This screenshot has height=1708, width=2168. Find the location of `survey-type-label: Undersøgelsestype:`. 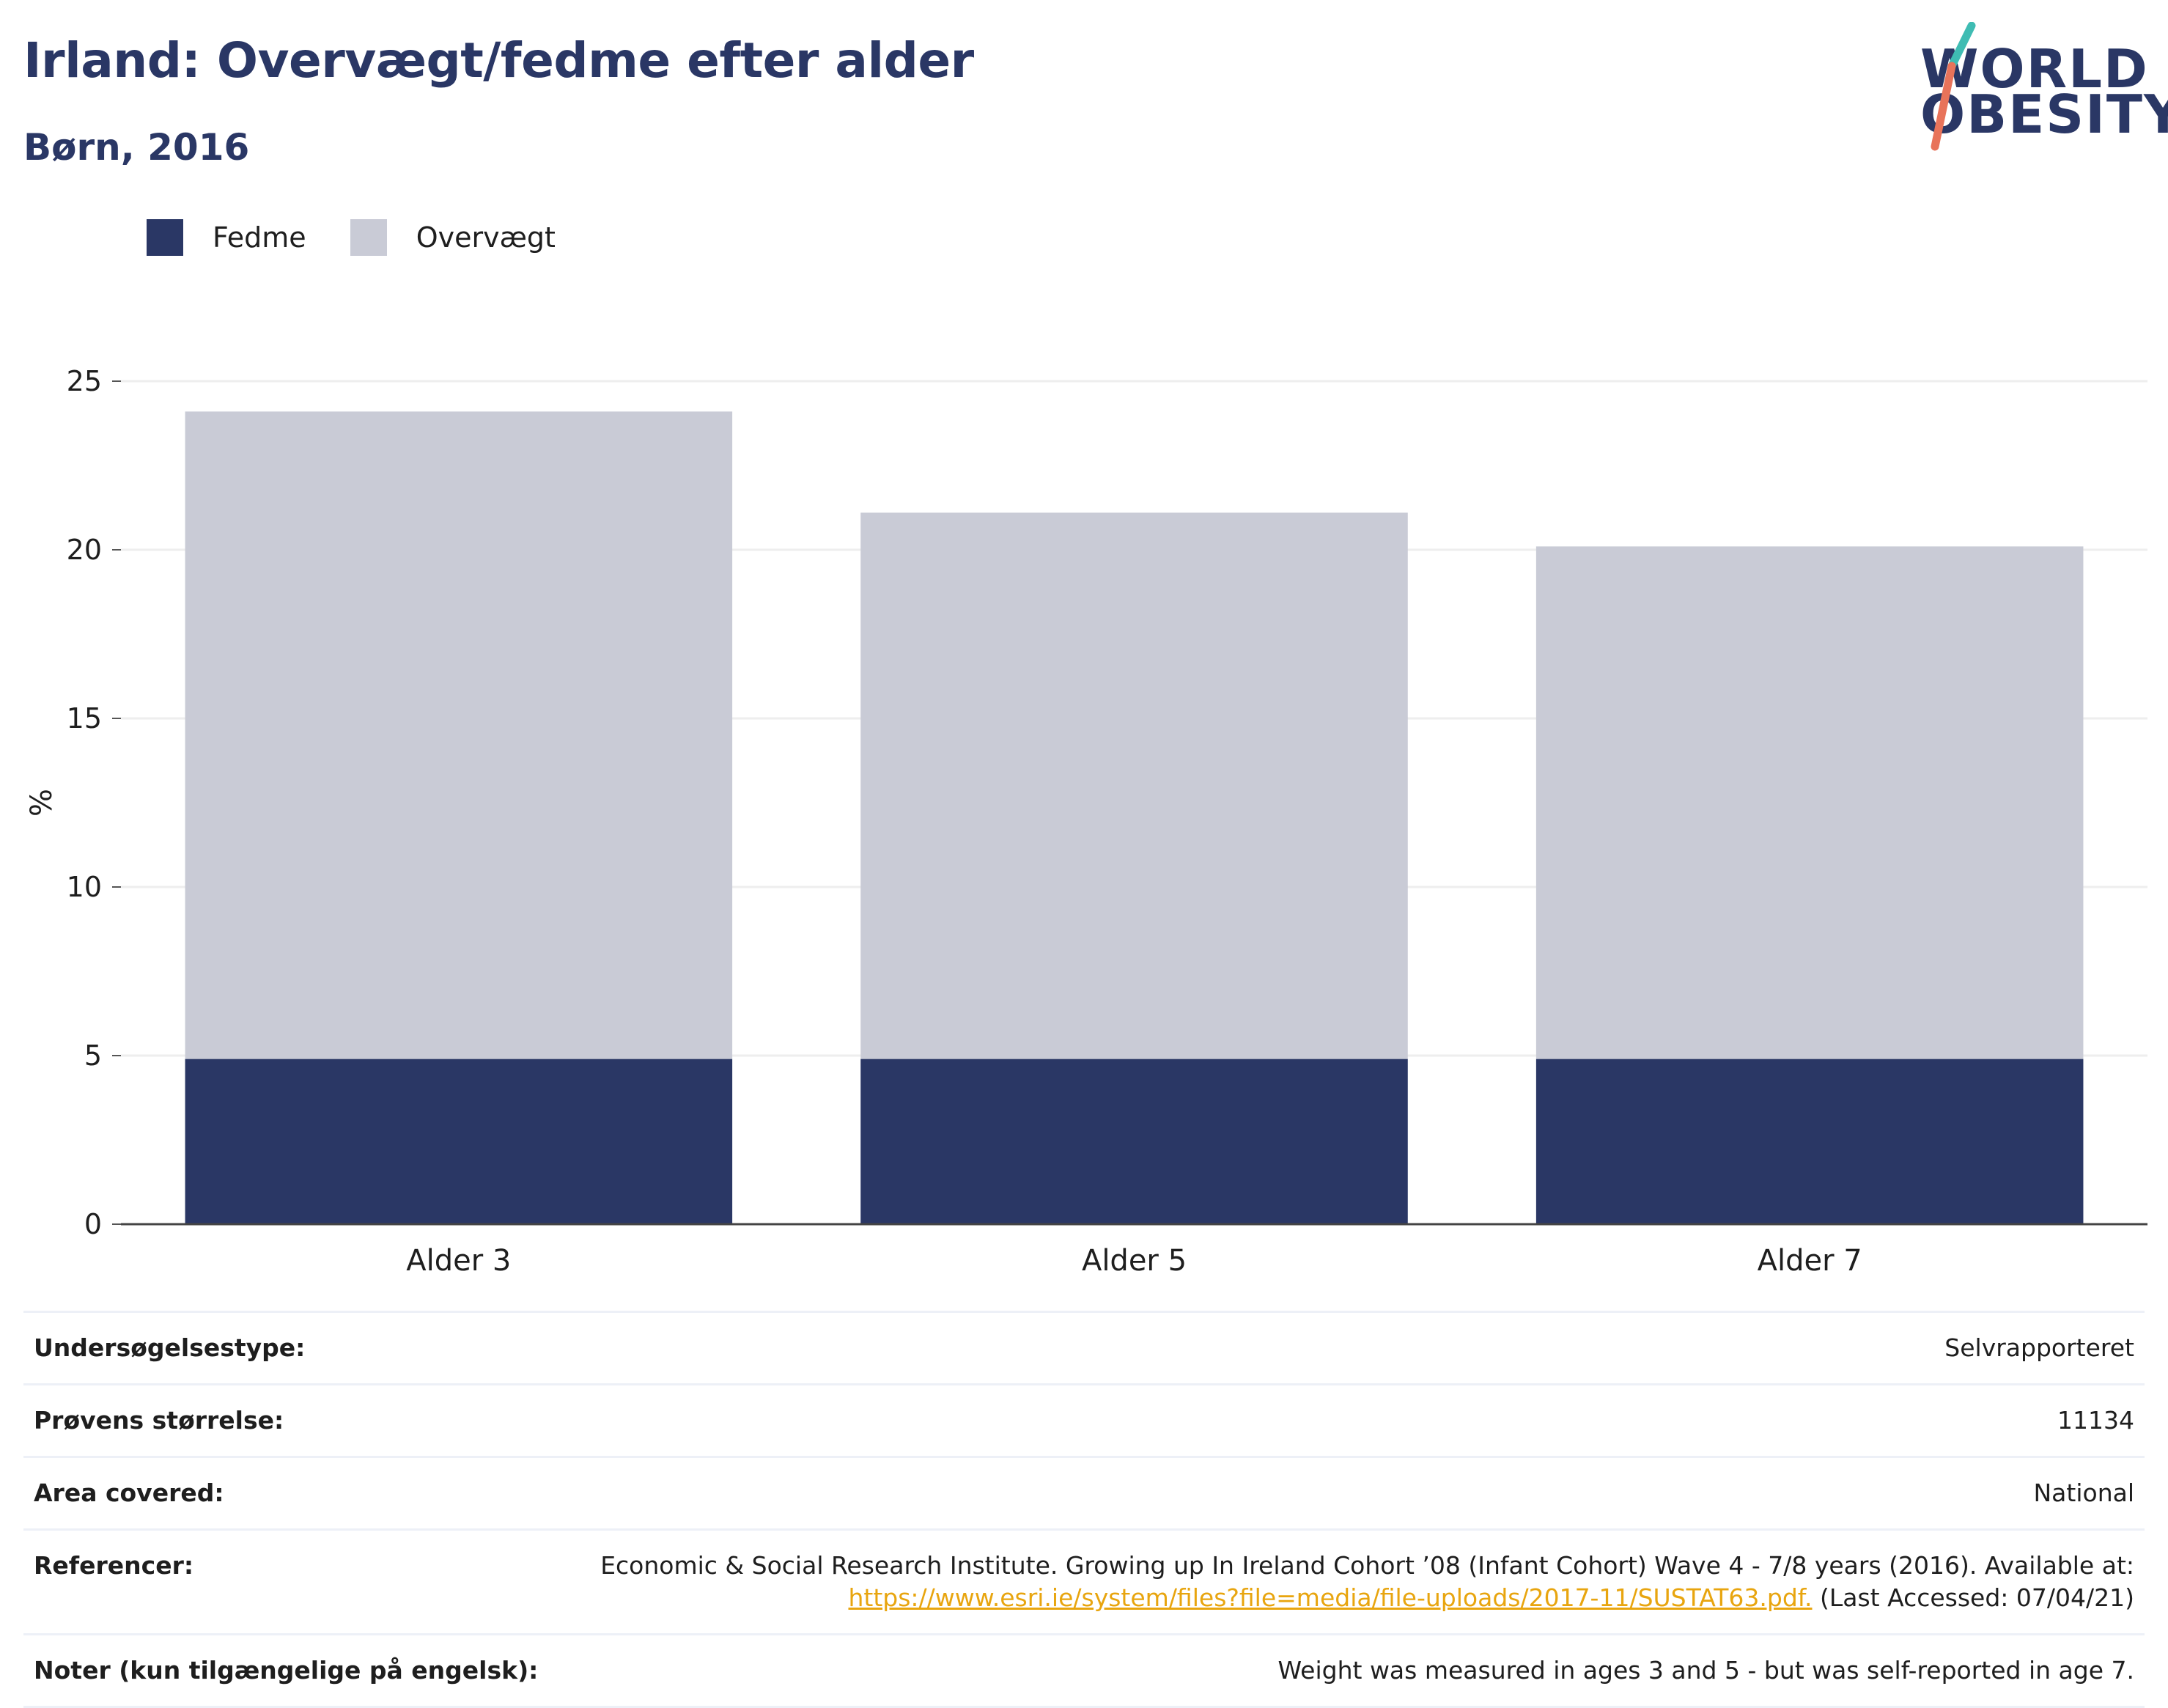

survey-type-label: Undersøgelsestype: is located at coordinates (170, 1348).